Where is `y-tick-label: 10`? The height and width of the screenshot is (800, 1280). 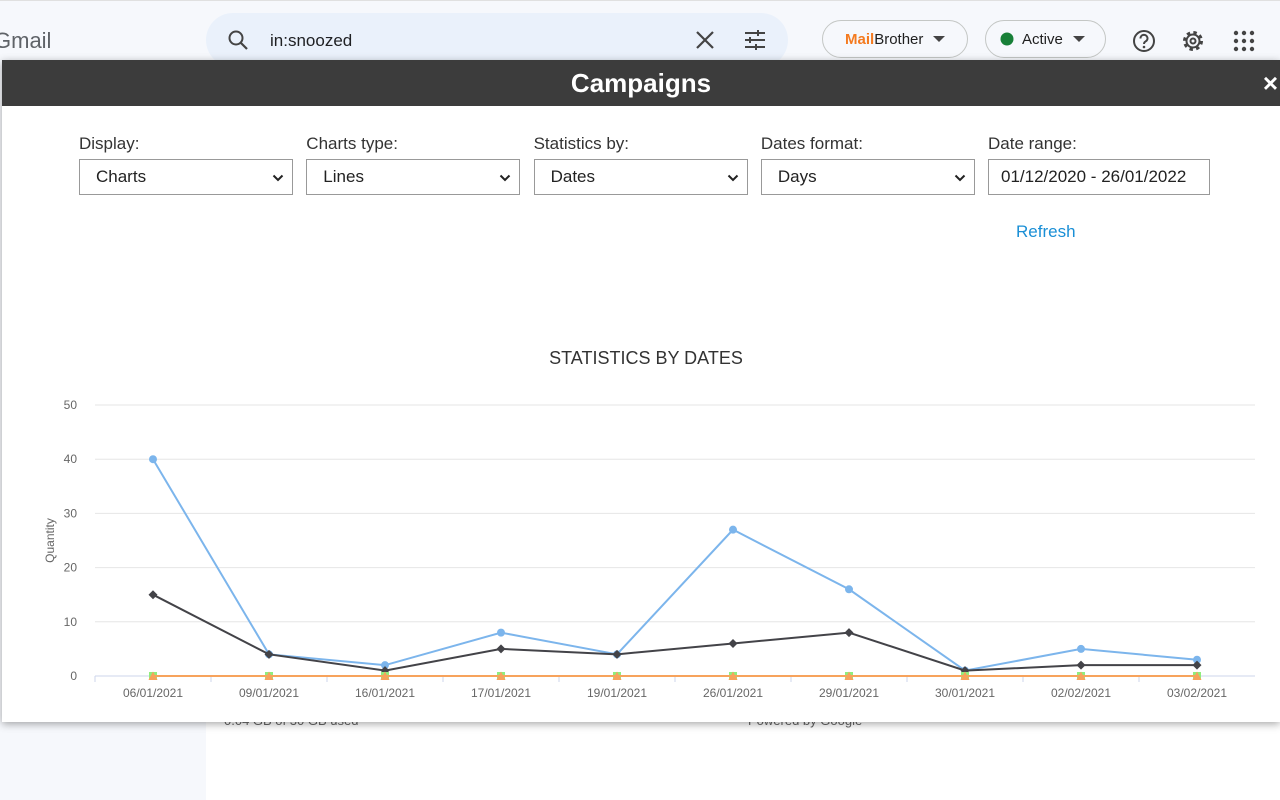 y-tick-label: 10 is located at coordinates (71, 622).